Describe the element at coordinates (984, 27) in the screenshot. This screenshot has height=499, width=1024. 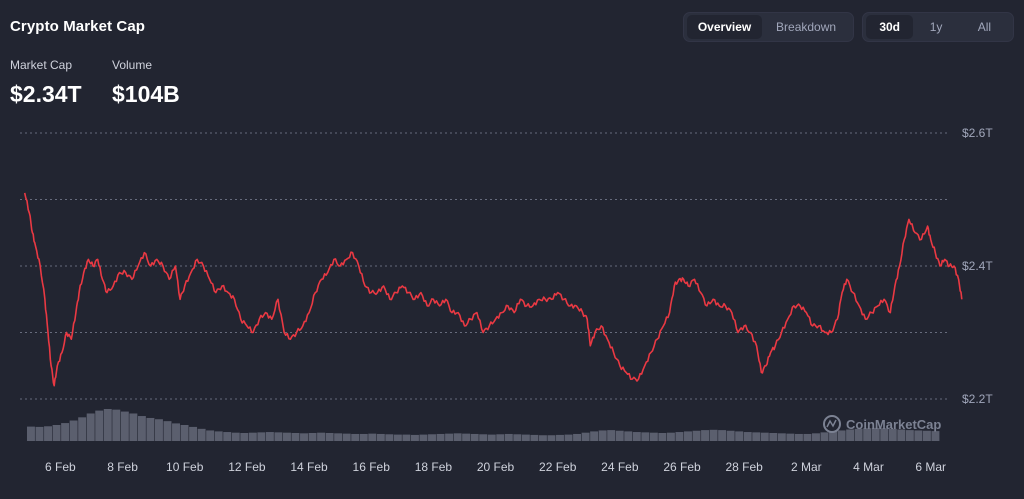
I see `range-all: All` at that location.